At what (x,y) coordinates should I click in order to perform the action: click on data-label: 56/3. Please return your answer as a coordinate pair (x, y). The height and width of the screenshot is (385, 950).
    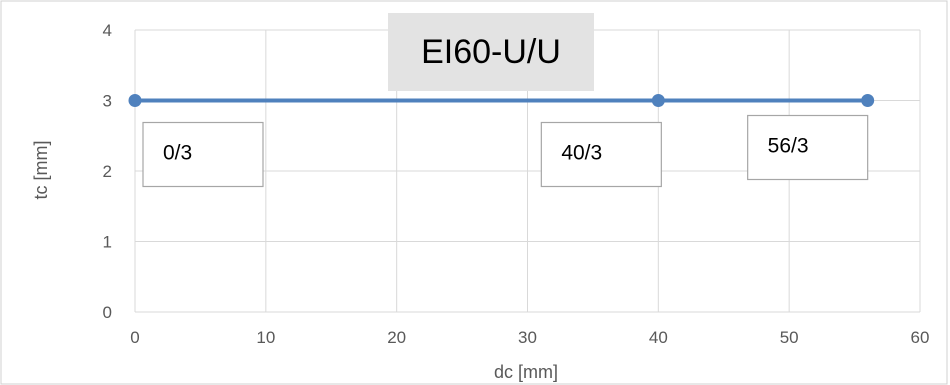
    Looking at the image, I should click on (808, 147).